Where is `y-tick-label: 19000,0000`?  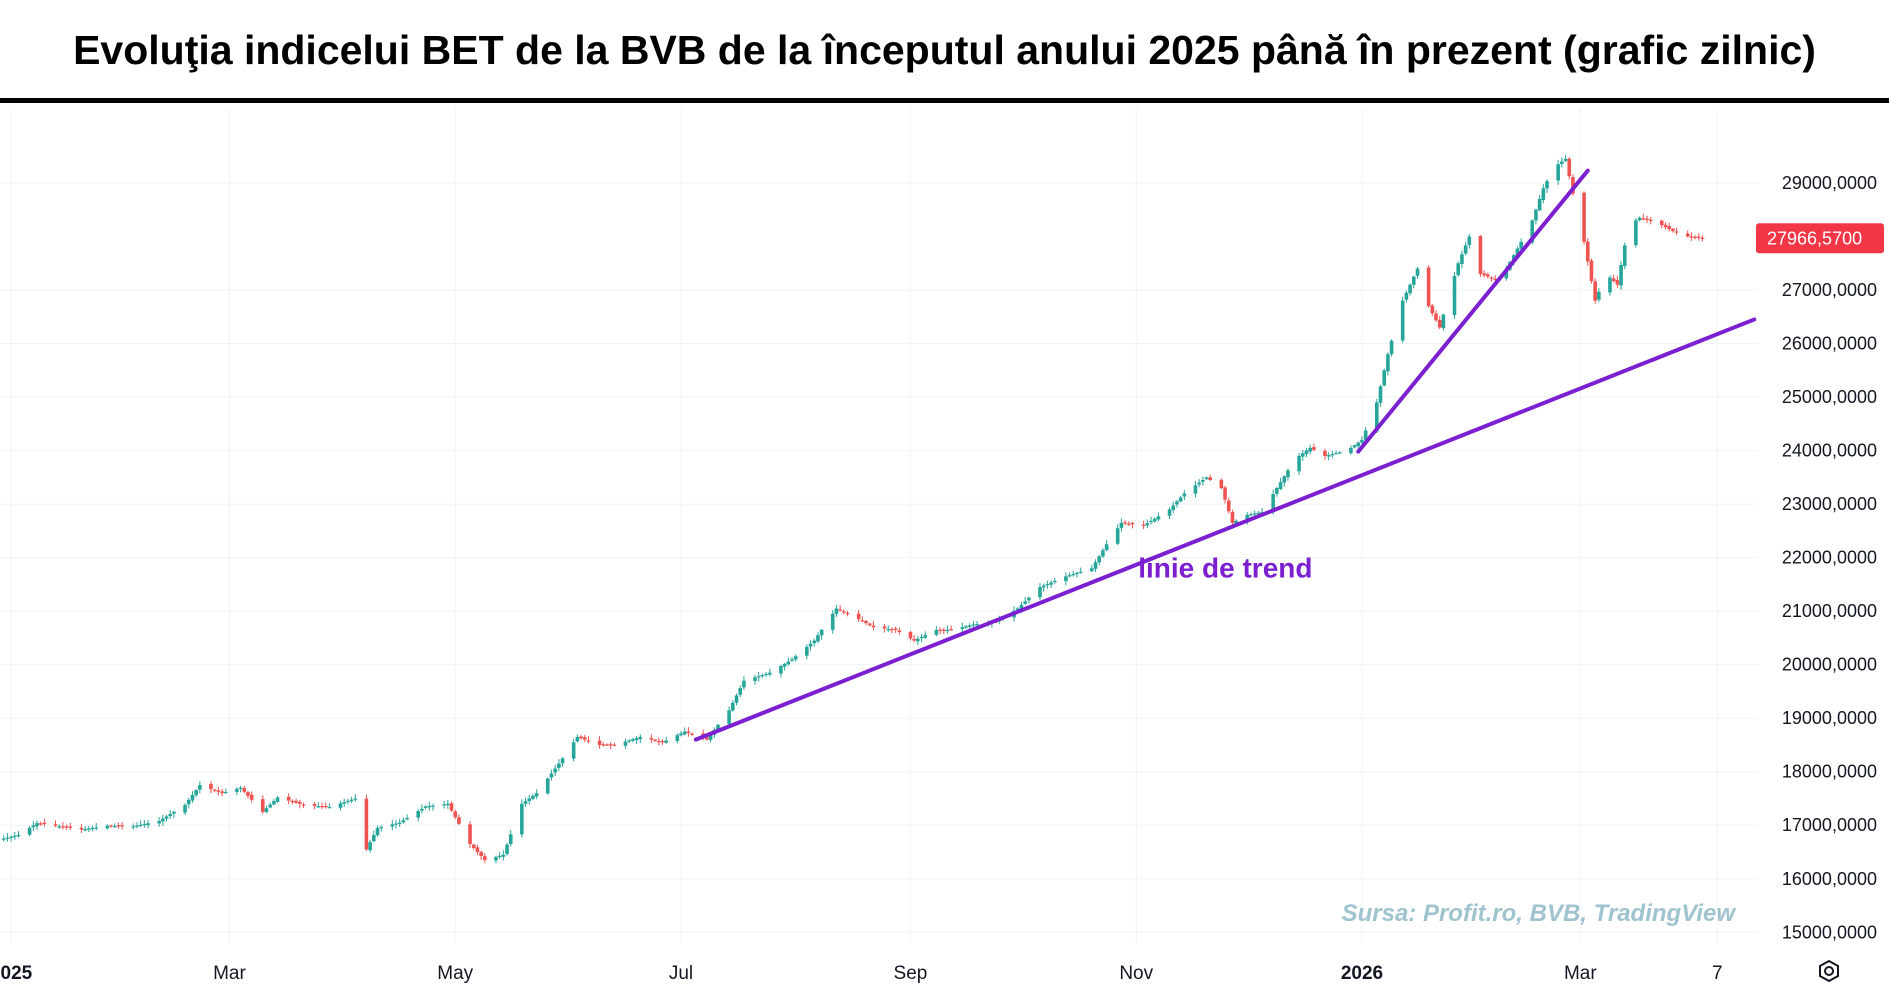 y-tick-label: 19000,0000 is located at coordinates (1829, 718).